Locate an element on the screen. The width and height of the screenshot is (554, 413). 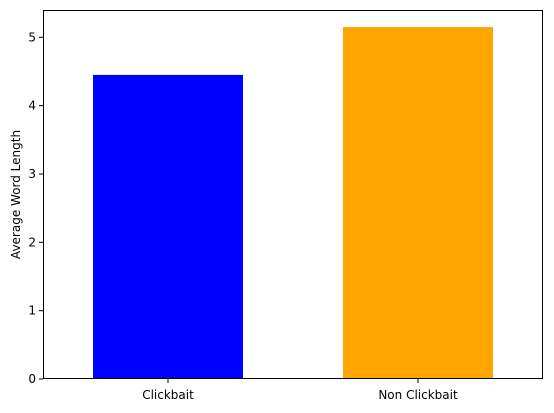
y-tick-label: 4 is located at coordinates (32, 106).